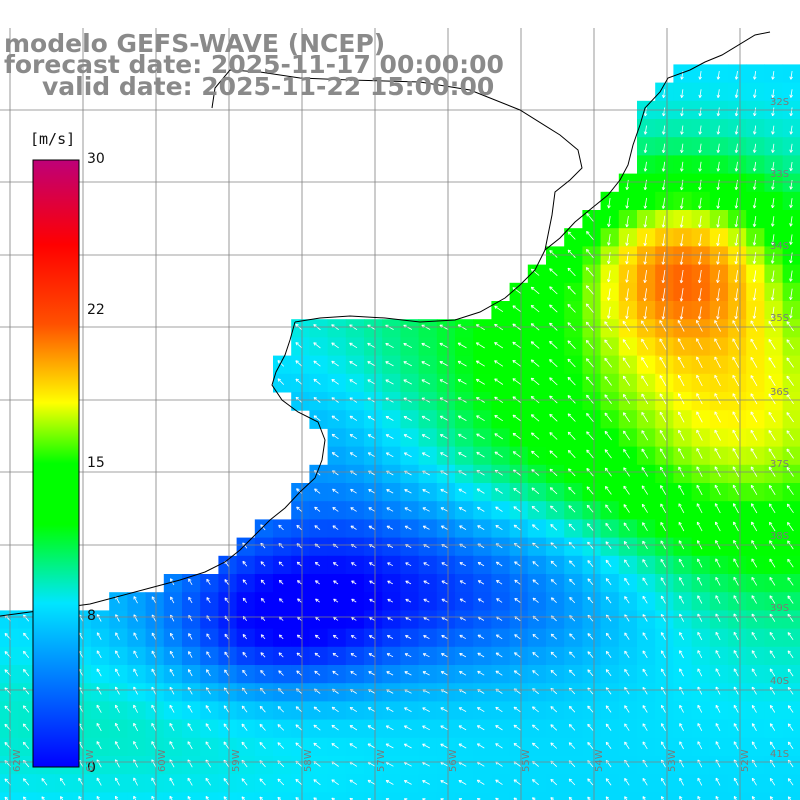 Image resolution: width=800 pixels, height=800 pixels. What do you see at coordinates (17, 760) in the screenshot?
I see `lon-label: 62W` at bounding box center [17, 760].